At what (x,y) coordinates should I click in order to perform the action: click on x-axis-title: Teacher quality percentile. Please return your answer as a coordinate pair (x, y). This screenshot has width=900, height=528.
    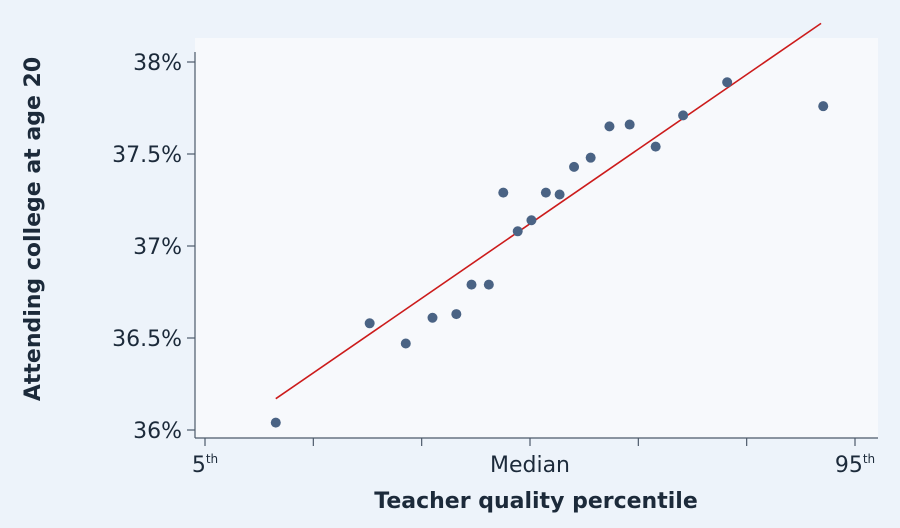
    Looking at the image, I should click on (536, 501).